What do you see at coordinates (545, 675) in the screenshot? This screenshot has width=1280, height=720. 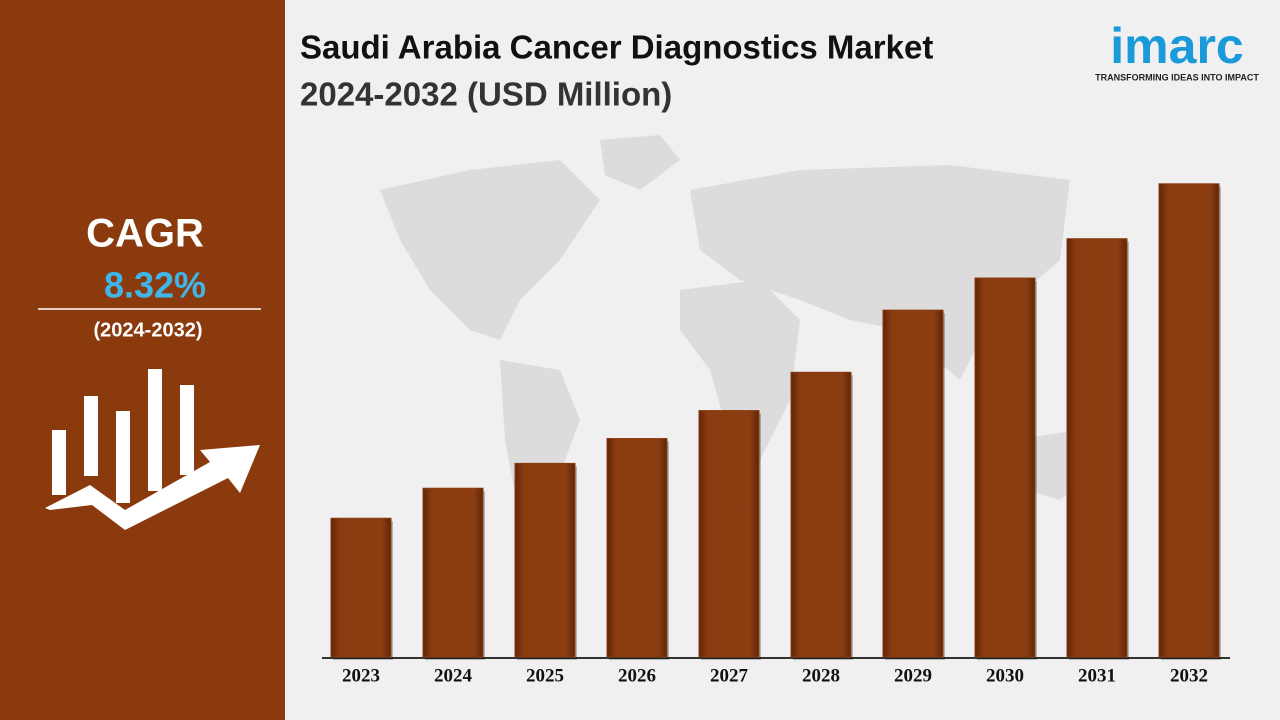 I see `x-tick-label: 2025` at bounding box center [545, 675].